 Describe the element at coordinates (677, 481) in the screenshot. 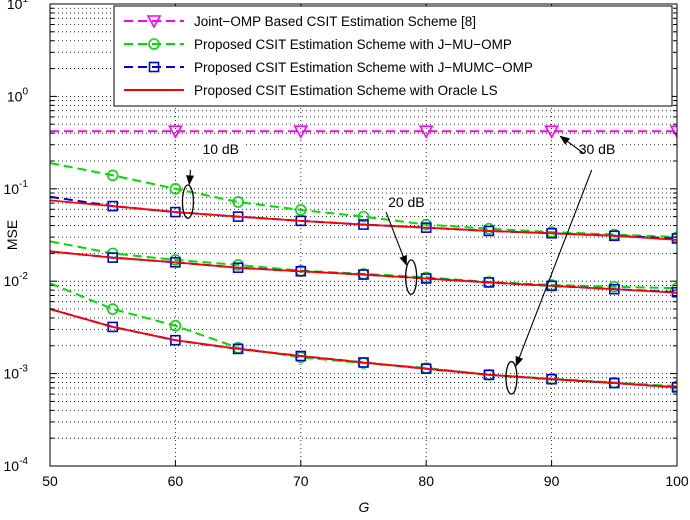

I see `x-tick-label: 100` at that location.